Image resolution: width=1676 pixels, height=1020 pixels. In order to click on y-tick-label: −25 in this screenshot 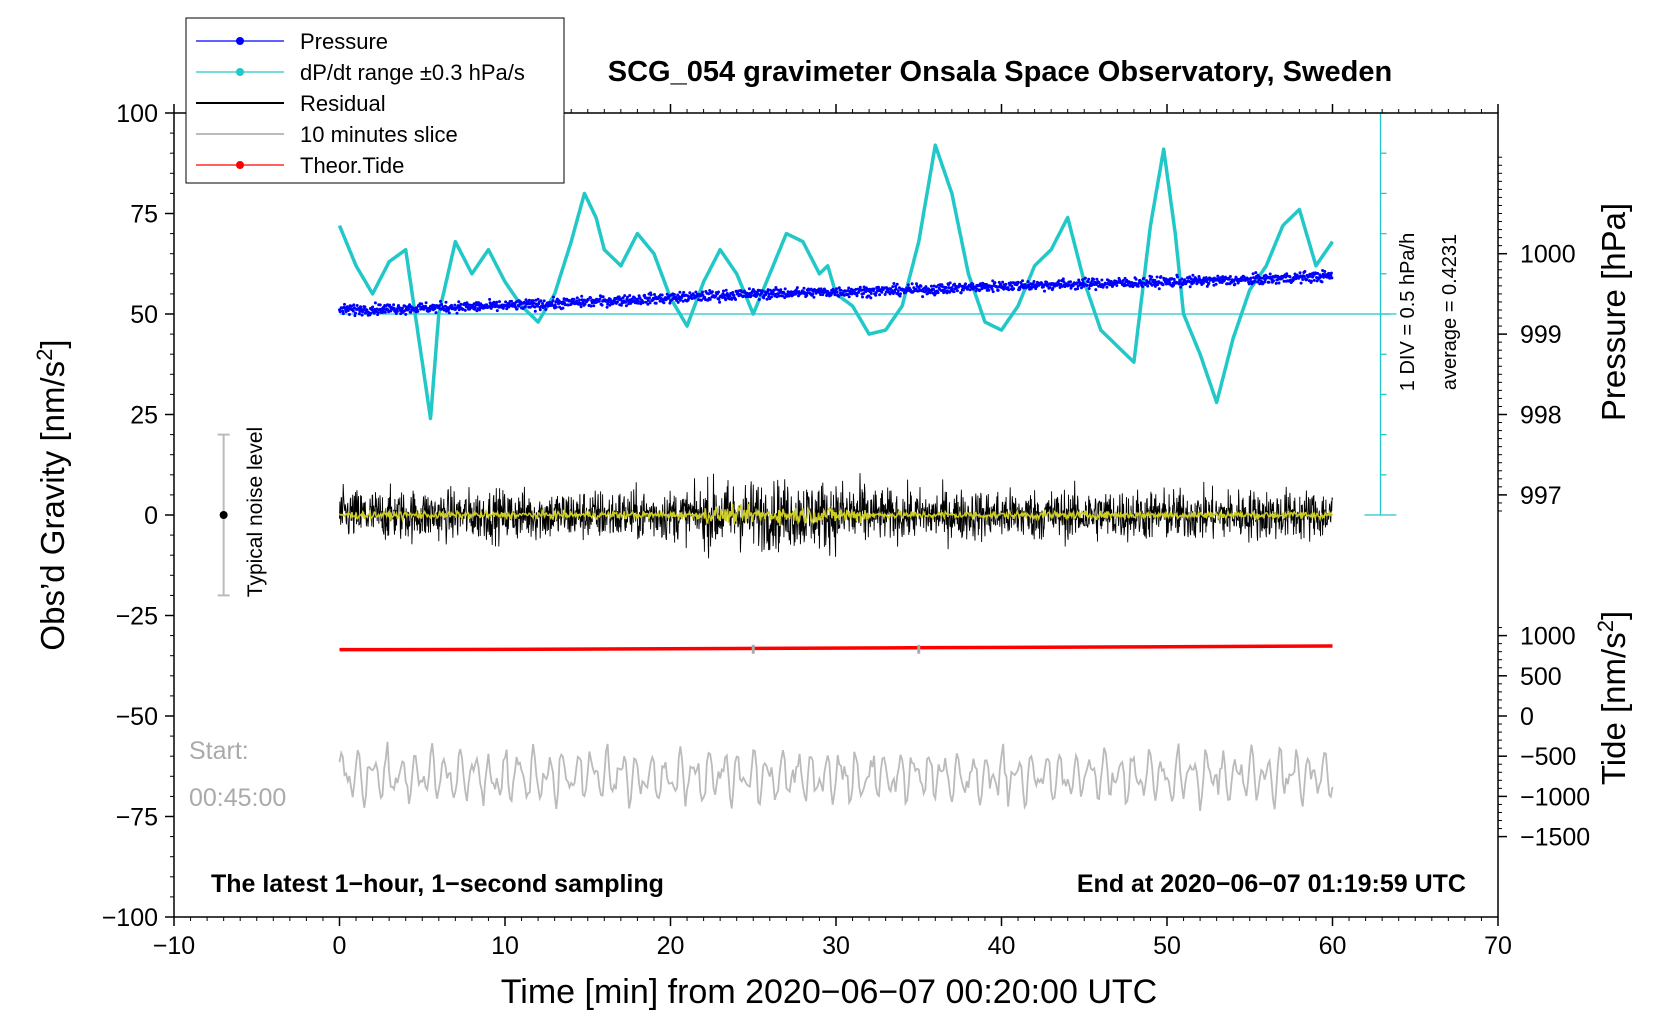, I will do `click(137, 617)`.